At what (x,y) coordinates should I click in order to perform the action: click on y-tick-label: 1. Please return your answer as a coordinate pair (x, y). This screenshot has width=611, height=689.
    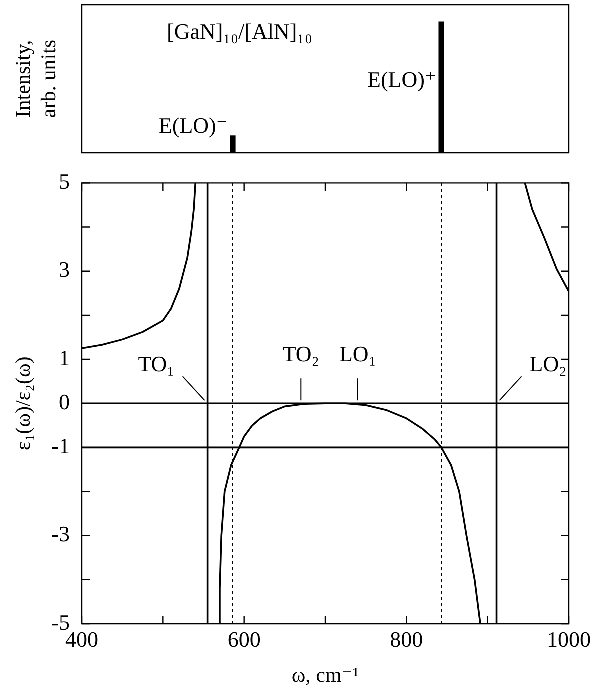
    Looking at the image, I should click on (64, 357).